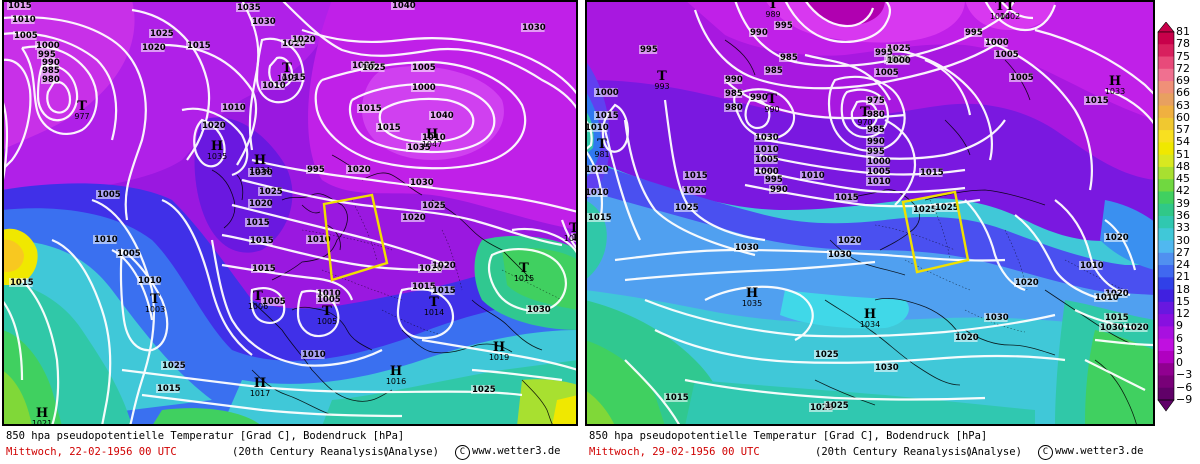  Describe the element at coordinates (91, 452) in the screenshot. I see `map-left-date: Mittwoch, 22-02-1956 00 UTC` at that location.